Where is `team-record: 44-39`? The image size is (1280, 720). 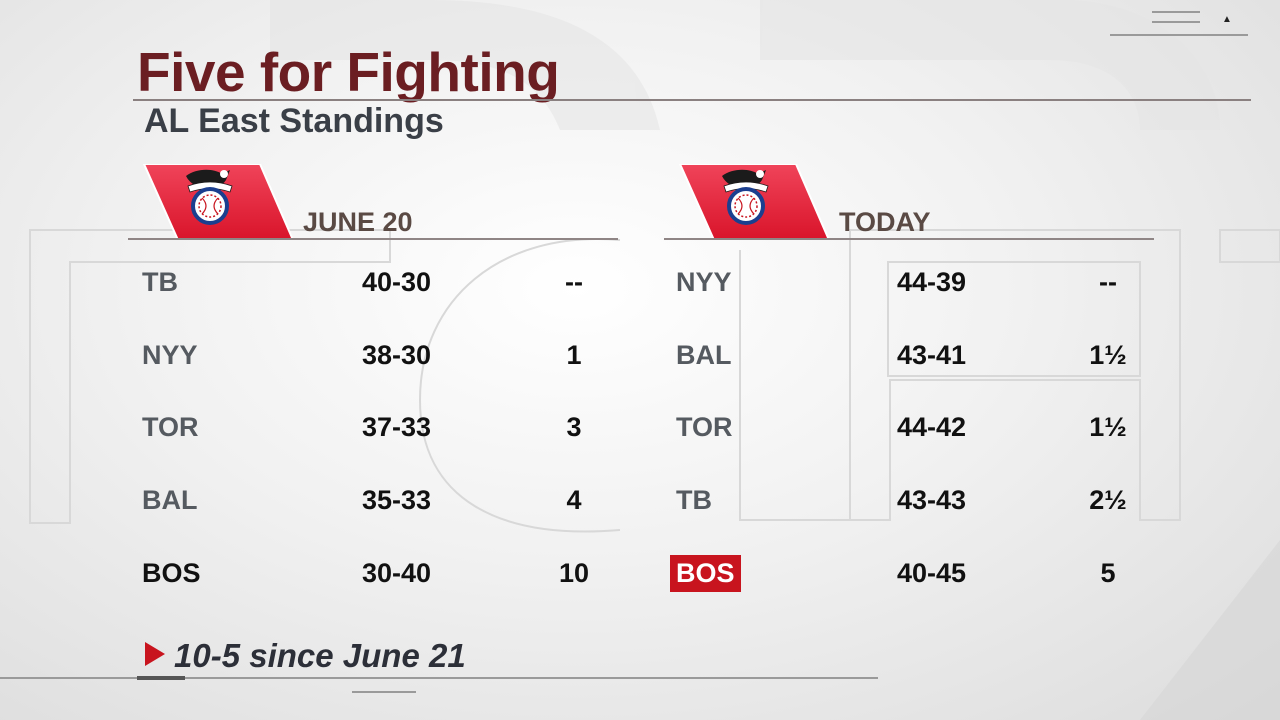 team-record: 44-39 is located at coordinates (932, 282).